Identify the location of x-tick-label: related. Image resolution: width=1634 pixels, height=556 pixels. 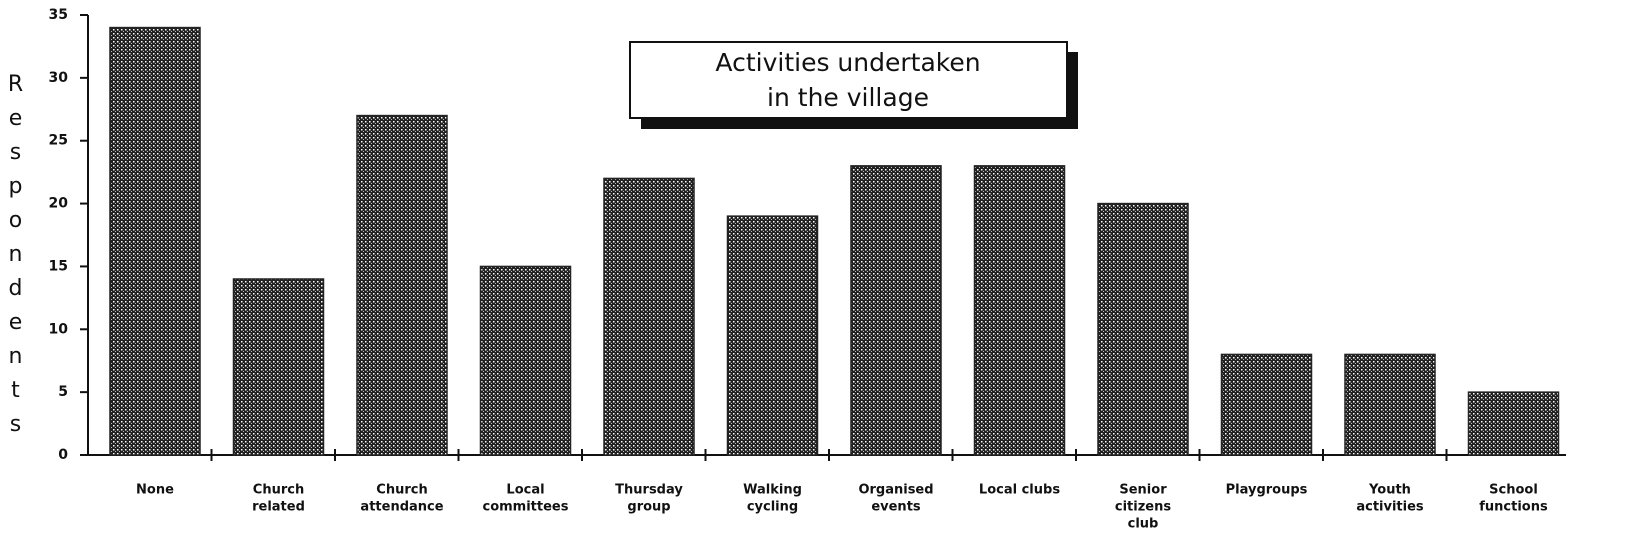
(278, 507).